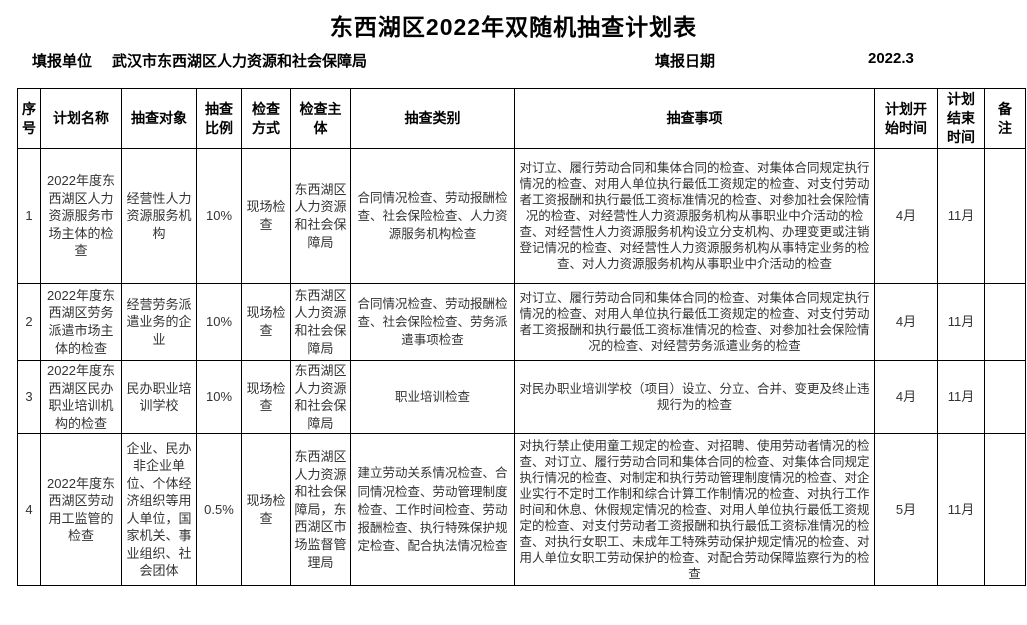 This screenshot has width=1027, height=625. I want to click on cell-category: 职业培训检查, so click(432, 397).